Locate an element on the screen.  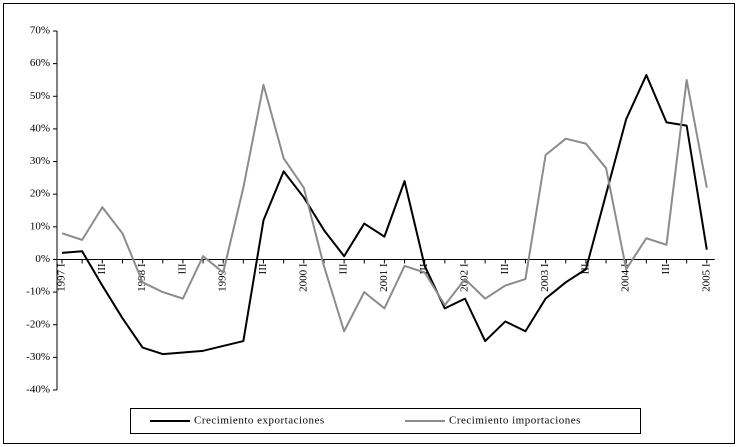
y-tick-label: -20% is located at coordinates (38, 324).